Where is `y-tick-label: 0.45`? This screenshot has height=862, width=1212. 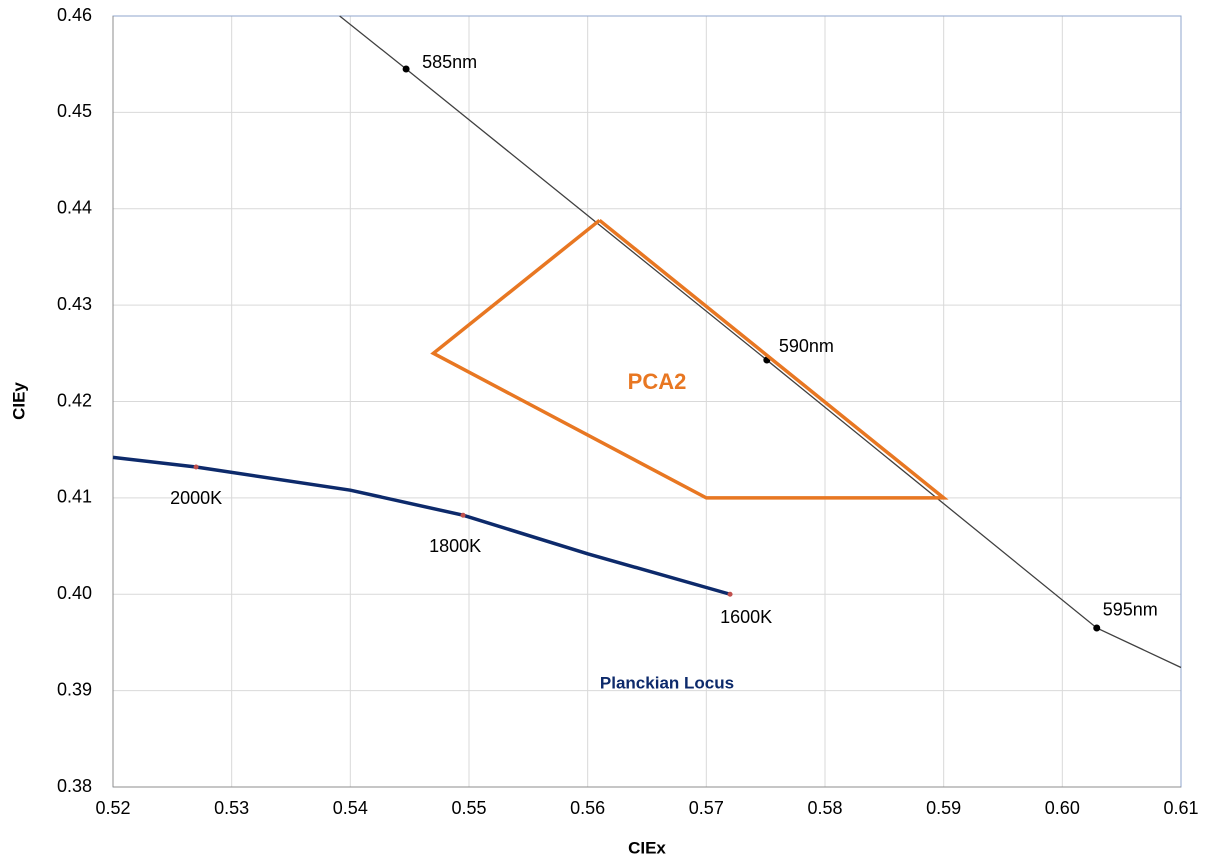
y-tick-label: 0.45 is located at coordinates (74, 111).